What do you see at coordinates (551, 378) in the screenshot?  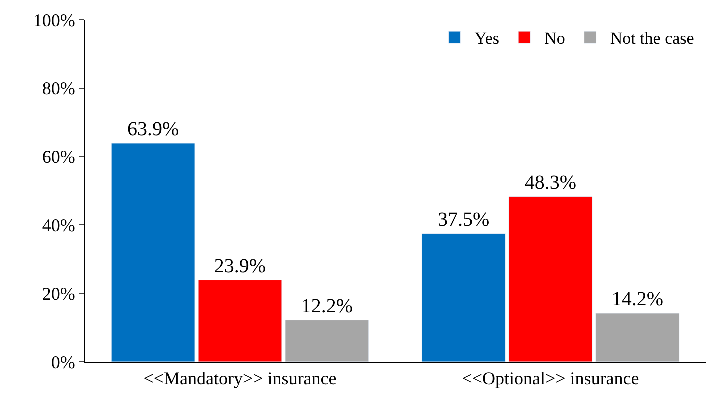 I see `x-tick-label: <<Optional>> insurance` at bounding box center [551, 378].